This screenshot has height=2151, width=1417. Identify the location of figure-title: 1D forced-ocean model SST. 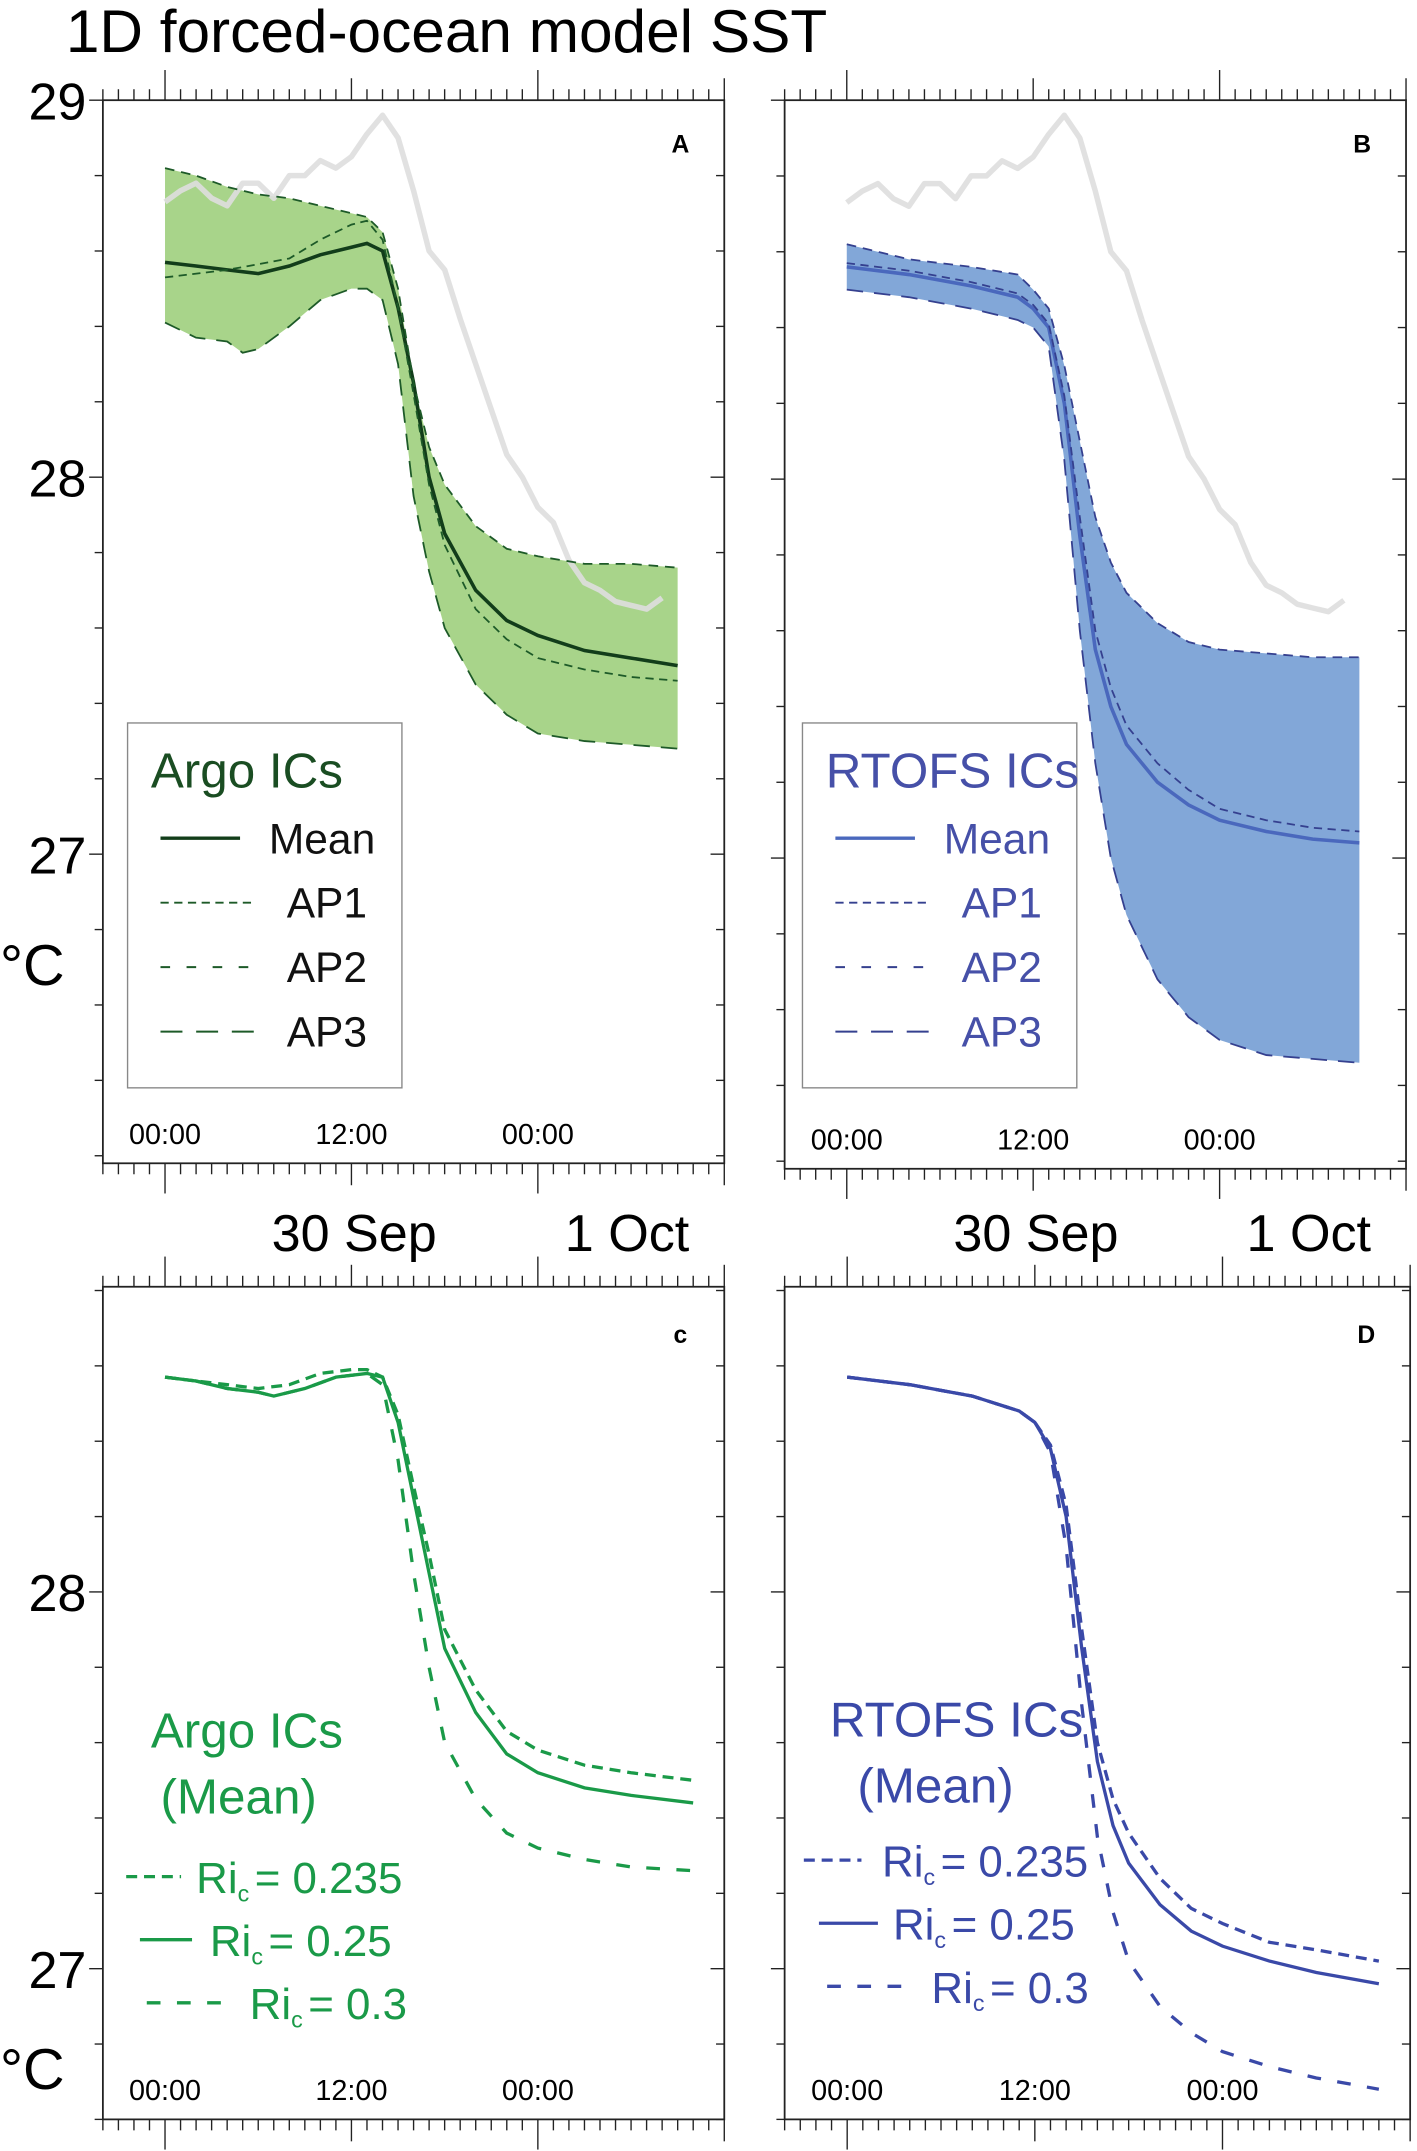
(446, 32).